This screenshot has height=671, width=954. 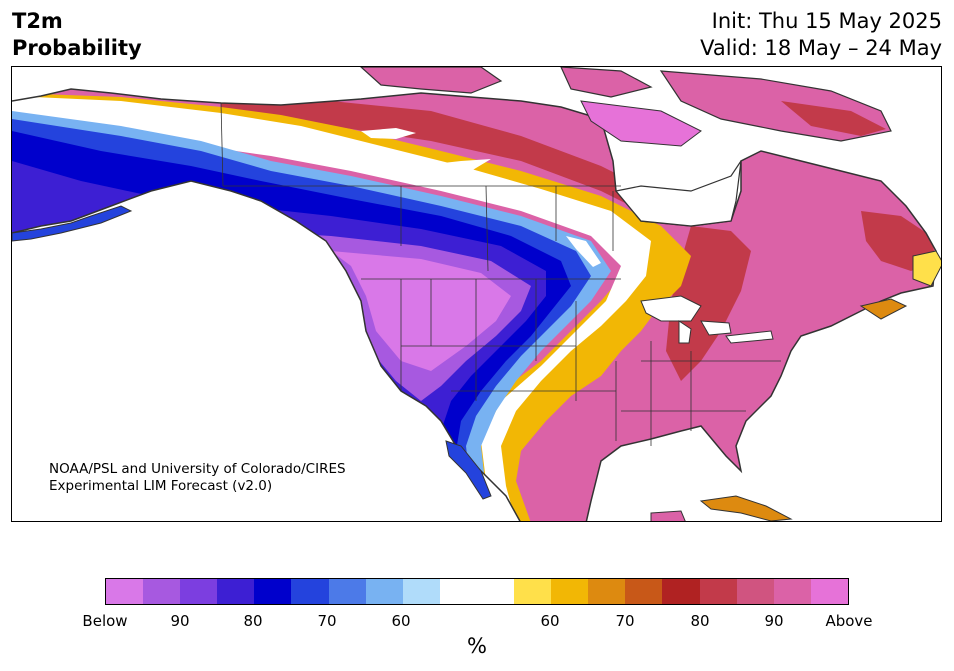 I want to click on credit-line2: Experimental LIM Forecast (v2.0), so click(x=161, y=486).